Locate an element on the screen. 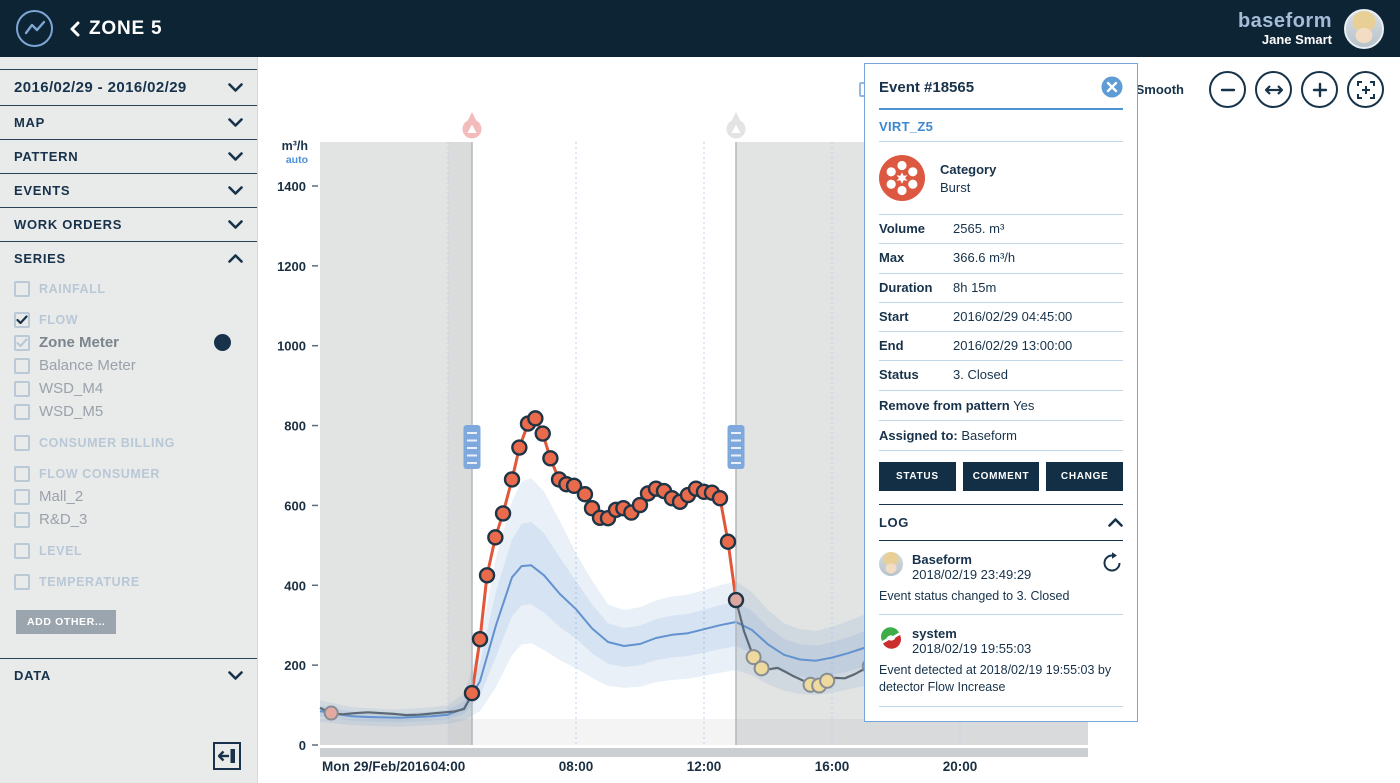  event-end-handle is located at coordinates (736, 447).